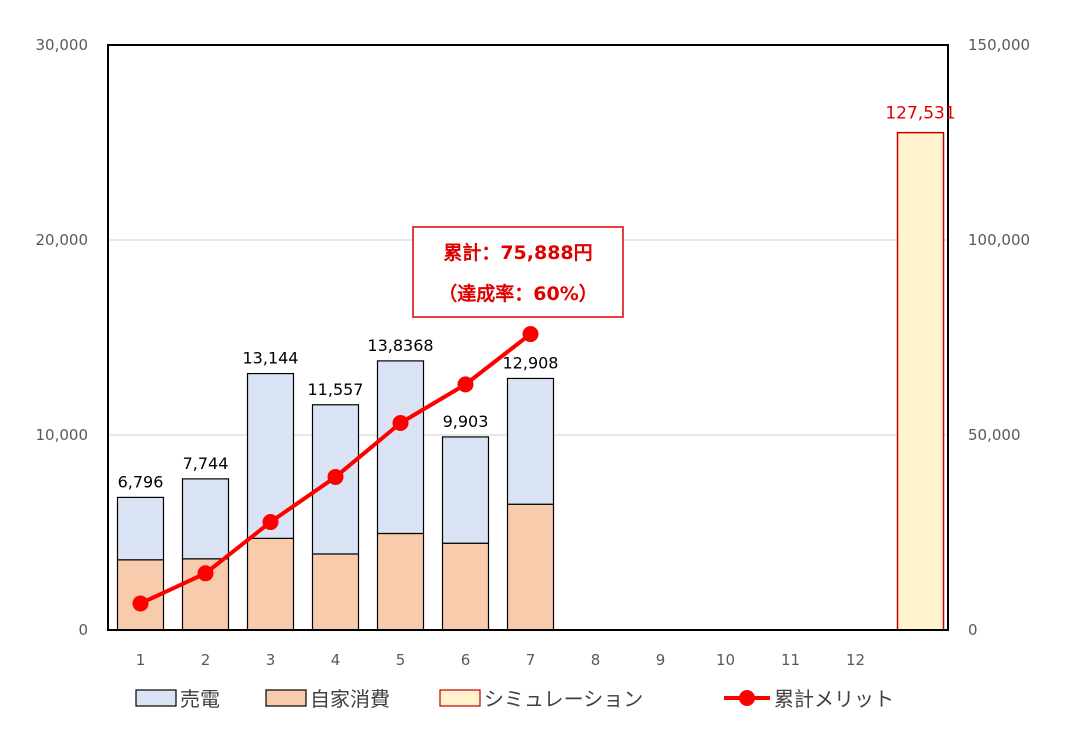  What do you see at coordinates (336, 660) in the screenshot?
I see `x-tick-label: 4` at bounding box center [336, 660].